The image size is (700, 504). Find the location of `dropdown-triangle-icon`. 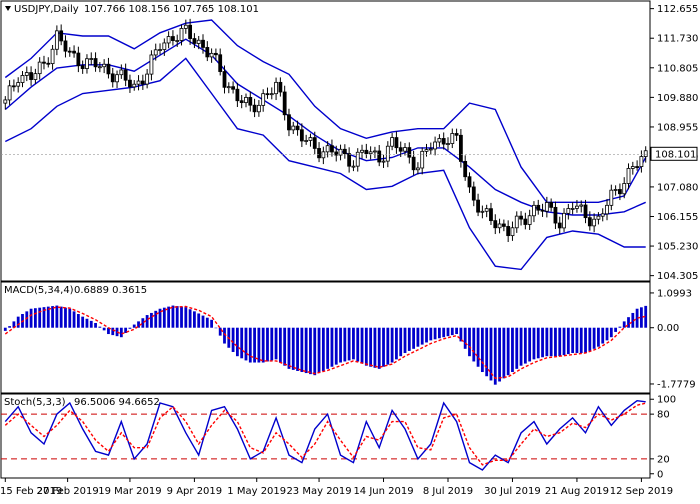

dropdown-triangle-icon is located at coordinates (8, 8).